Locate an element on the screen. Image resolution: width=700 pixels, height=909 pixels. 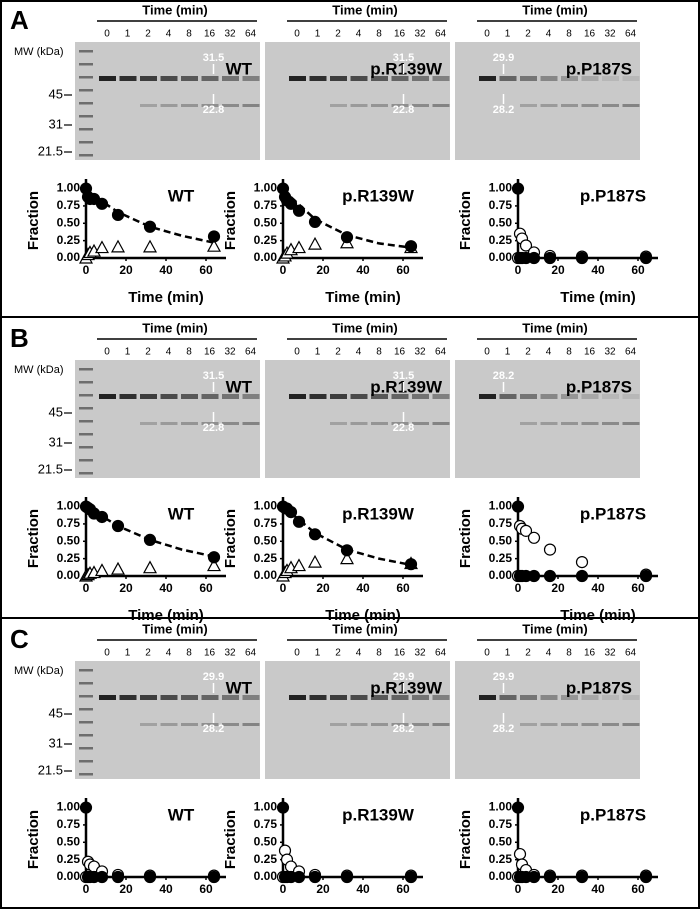
mw-label: 21.5 is located at coordinates (50, 468).